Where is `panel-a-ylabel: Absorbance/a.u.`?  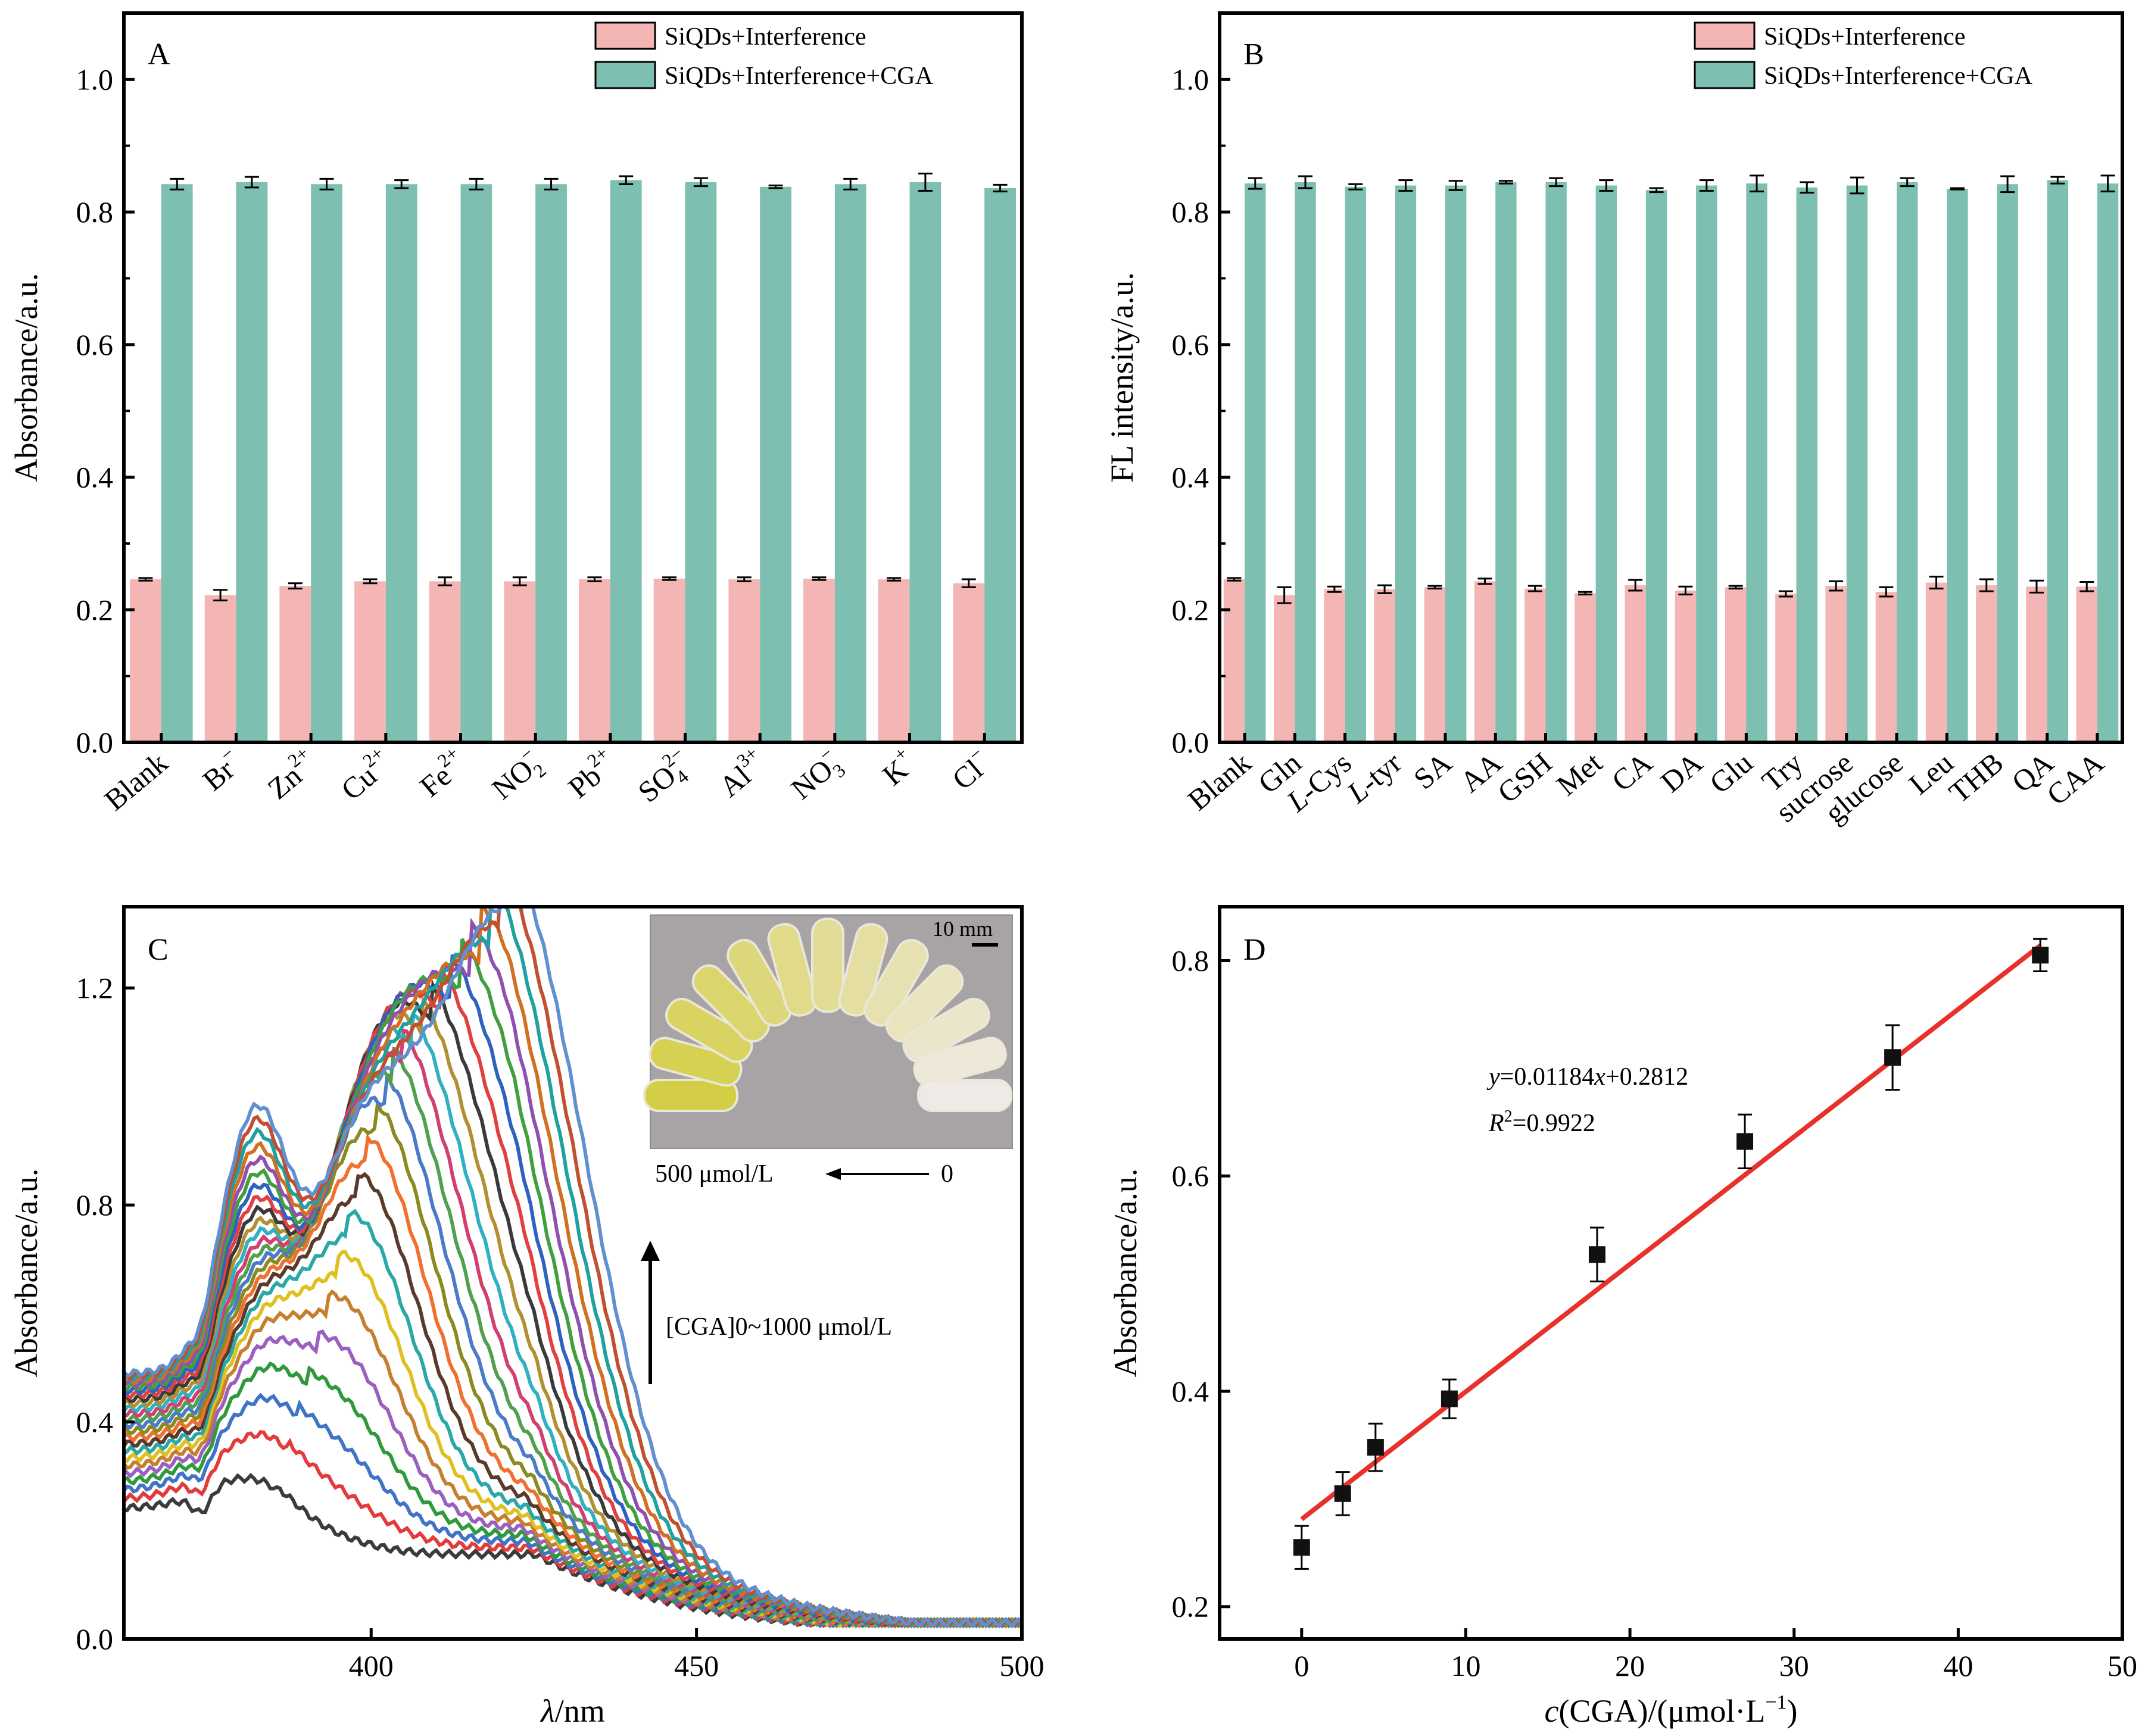
panel-a-ylabel: Absorbance/a.u. is located at coordinates (26, 377).